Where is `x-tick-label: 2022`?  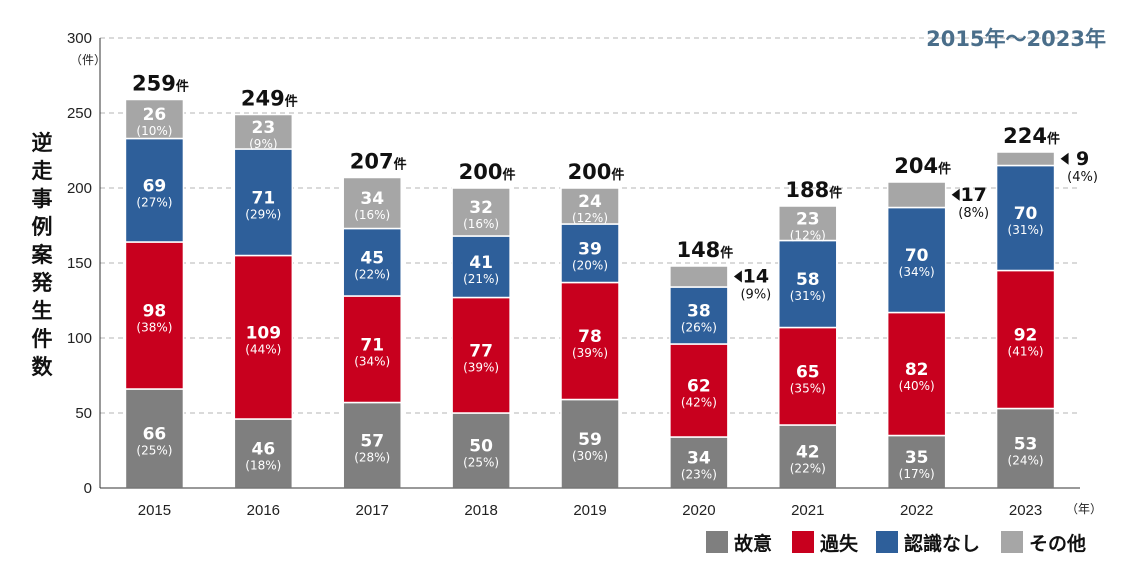
x-tick-label: 2022 is located at coordinates (916, 510).